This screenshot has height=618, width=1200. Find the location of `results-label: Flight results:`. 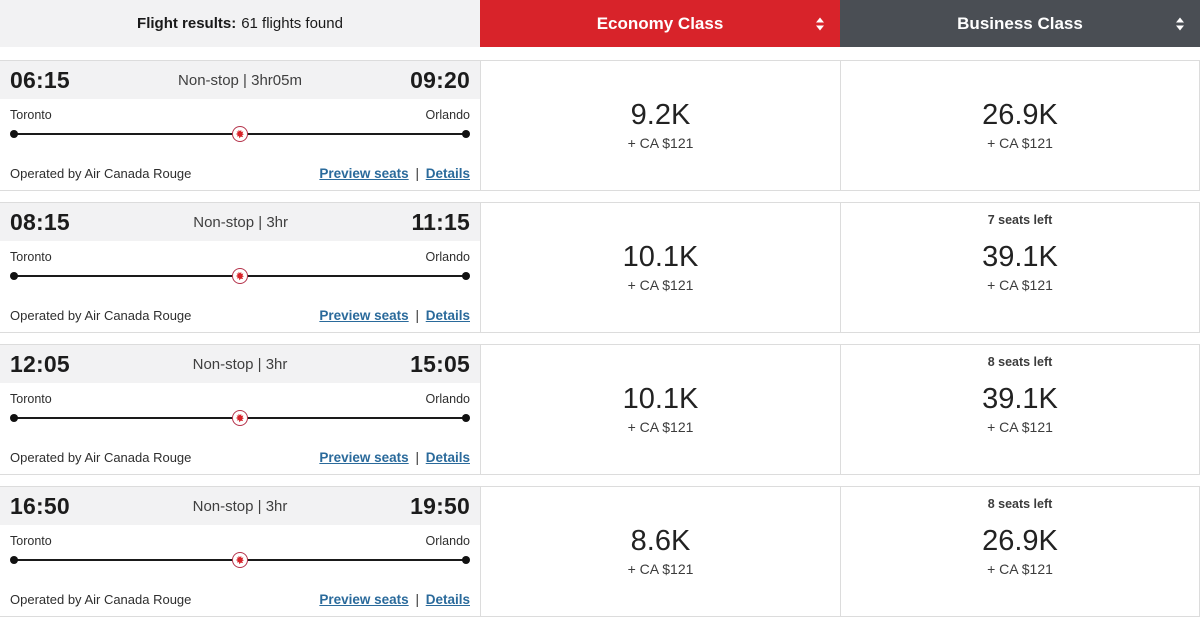

results-label: Flight results: is located at coordinates (187, 23).